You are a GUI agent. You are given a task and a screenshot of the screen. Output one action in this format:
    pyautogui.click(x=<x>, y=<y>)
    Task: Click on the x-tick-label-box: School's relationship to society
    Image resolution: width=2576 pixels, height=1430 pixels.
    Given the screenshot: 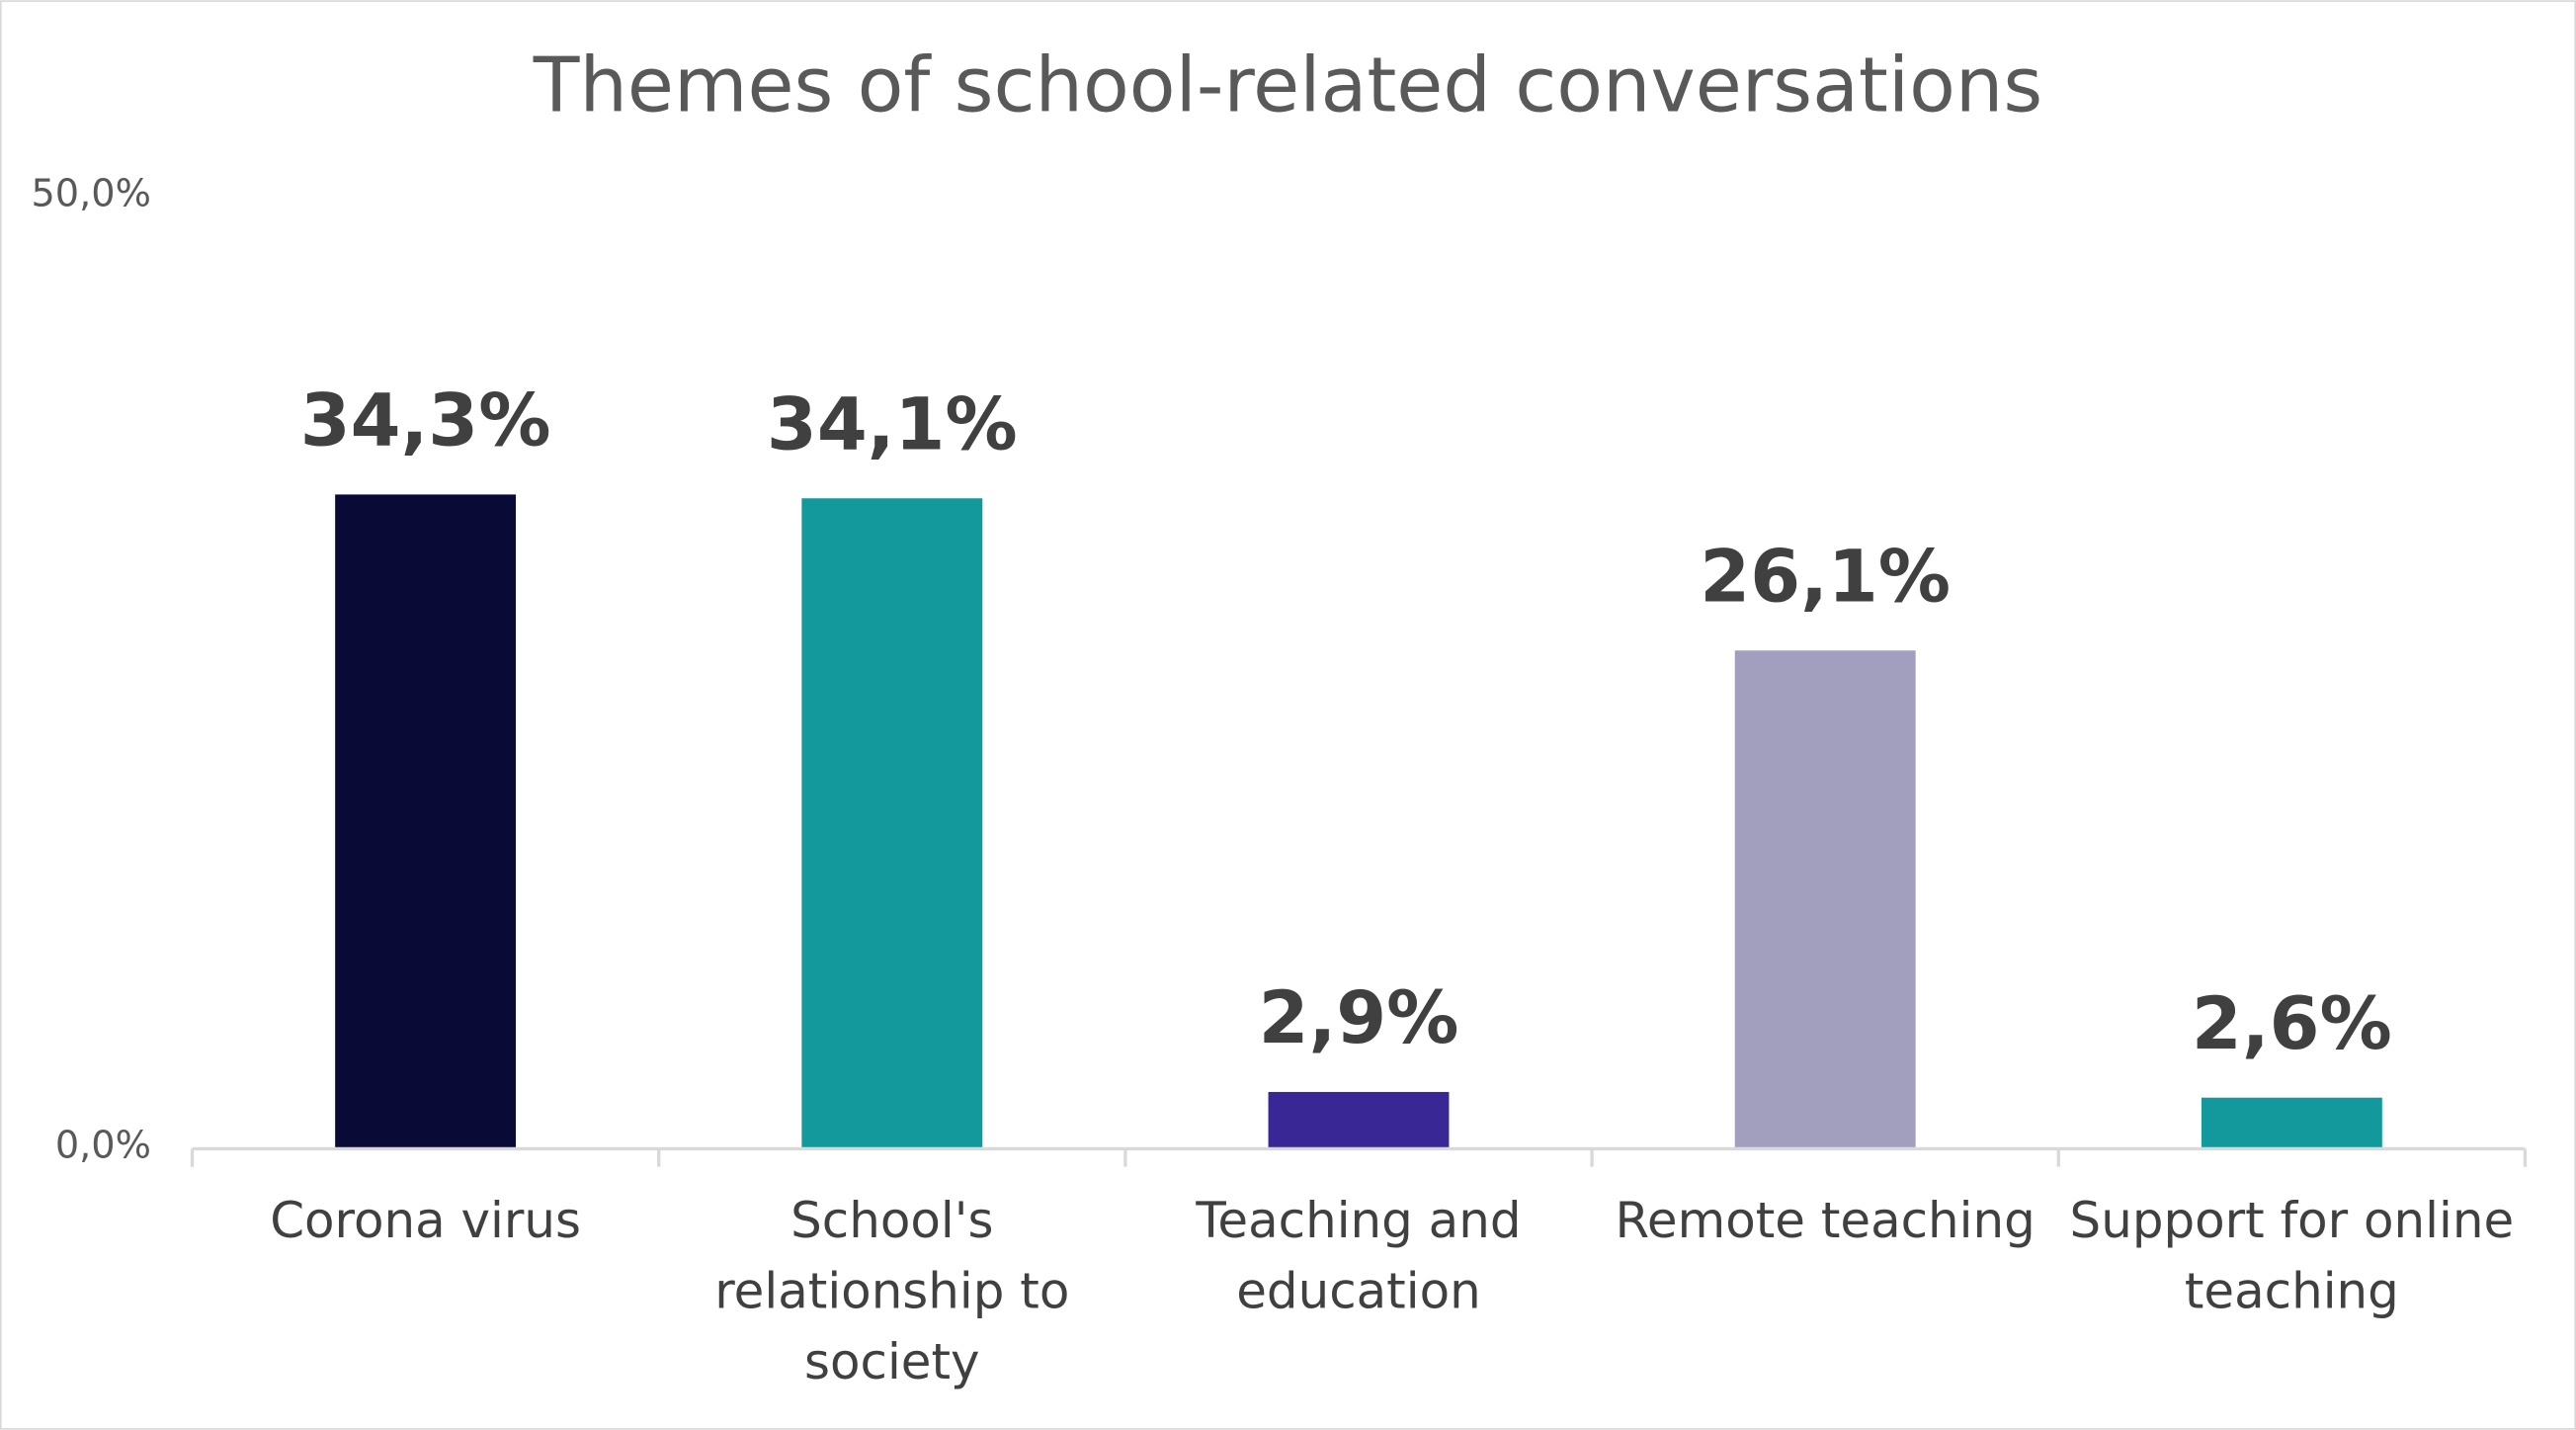 What is the action you would take?
    pyautogui.click(x=892, y=1292)
    